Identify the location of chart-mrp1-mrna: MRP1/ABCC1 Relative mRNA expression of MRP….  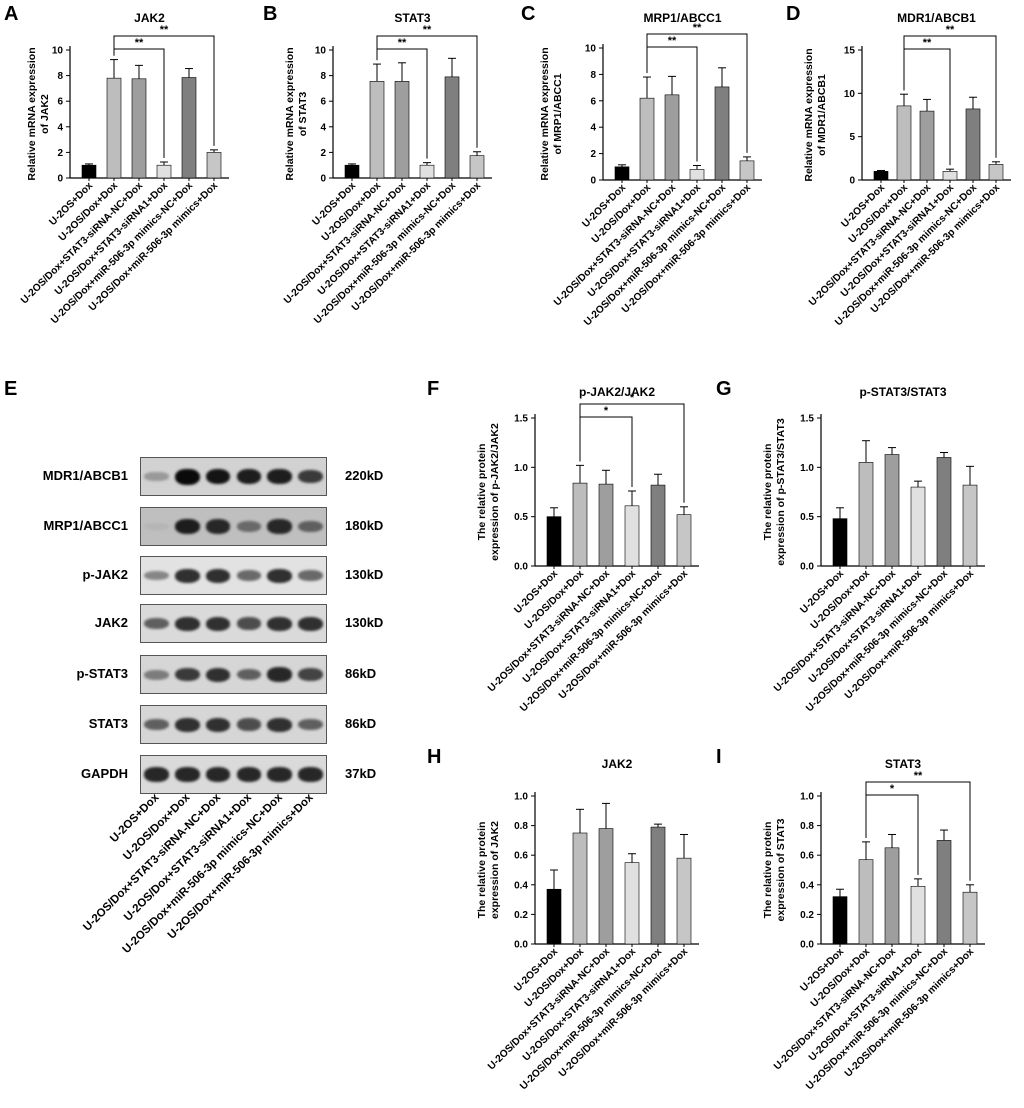
(650, 169).